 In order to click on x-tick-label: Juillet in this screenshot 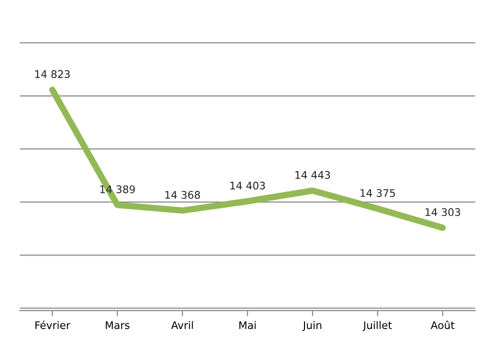, I will do `click(377, 326)`.